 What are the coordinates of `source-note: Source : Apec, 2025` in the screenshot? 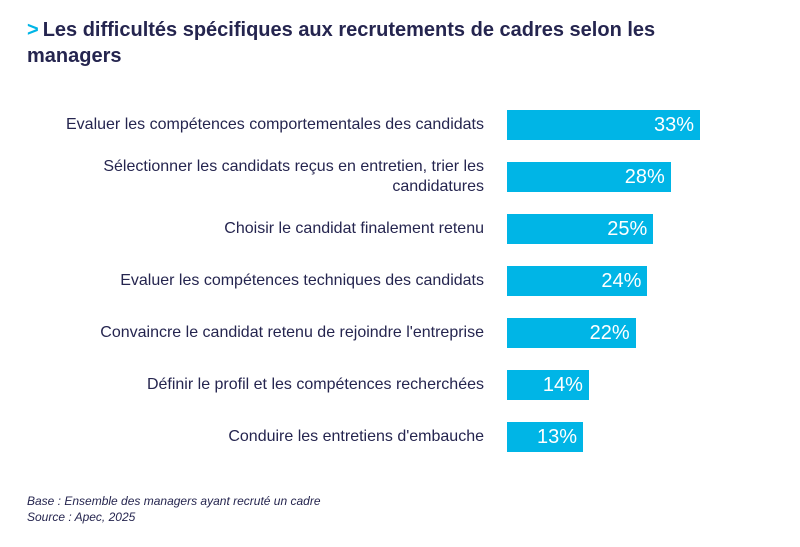 It's located at (81, 517).